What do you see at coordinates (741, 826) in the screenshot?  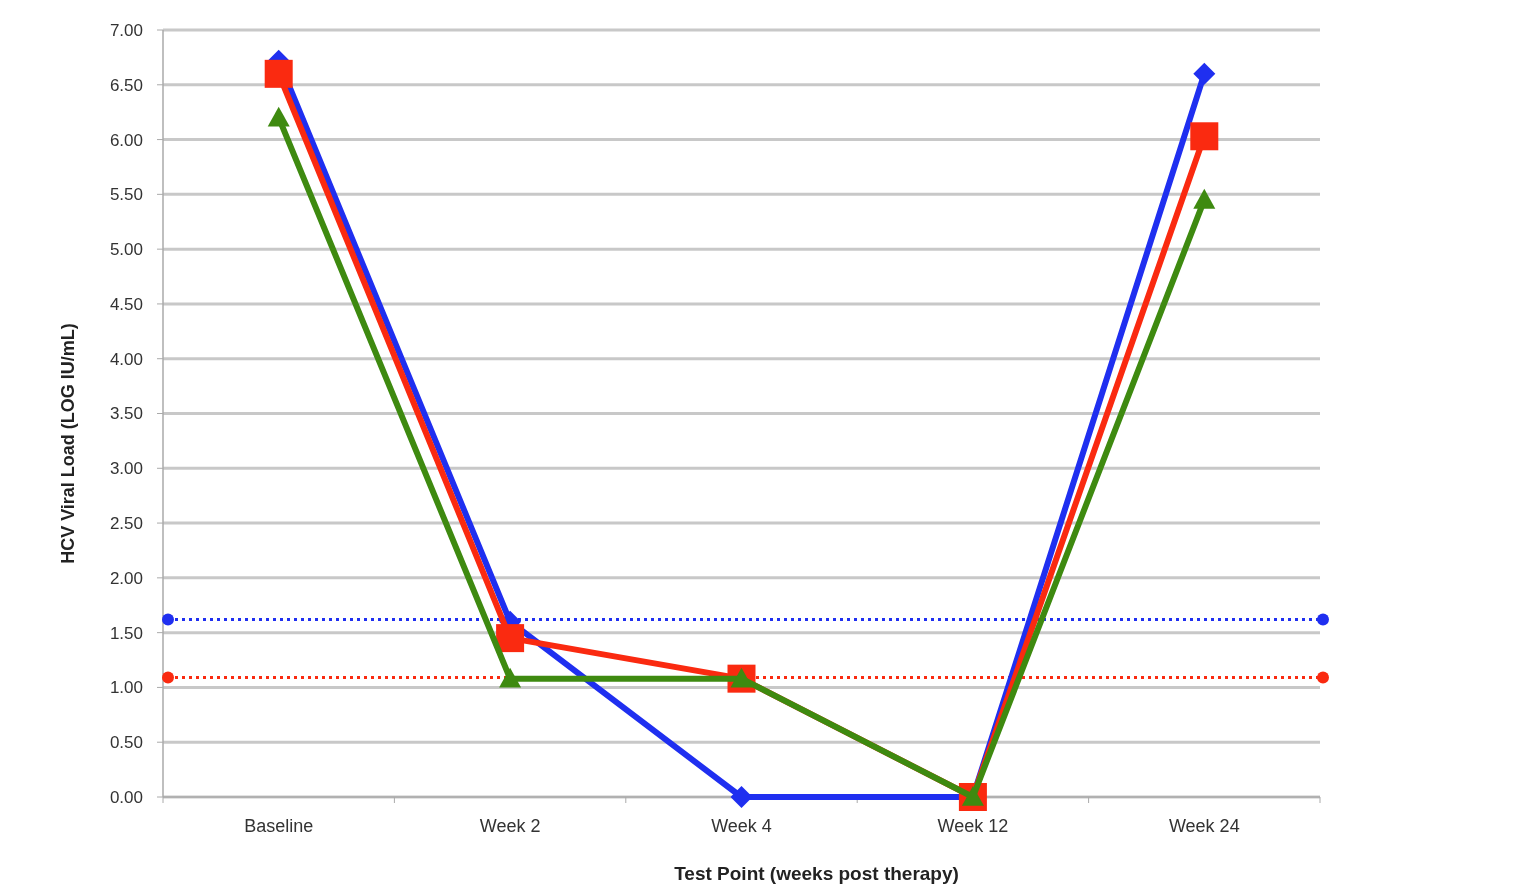 I see `x-tick-label: Week 4` at bounding box center [741, 826].